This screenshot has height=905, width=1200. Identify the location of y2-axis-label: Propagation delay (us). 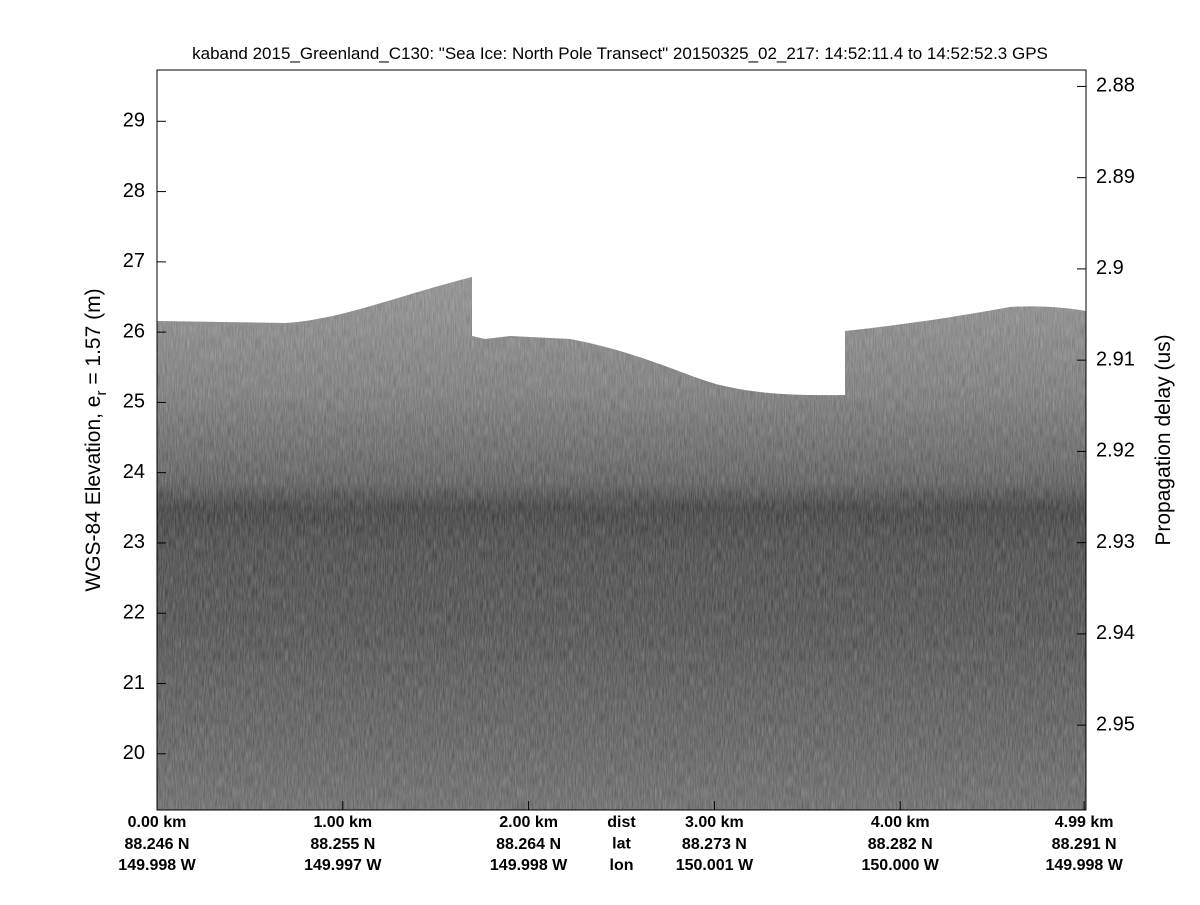
(1163, 439).